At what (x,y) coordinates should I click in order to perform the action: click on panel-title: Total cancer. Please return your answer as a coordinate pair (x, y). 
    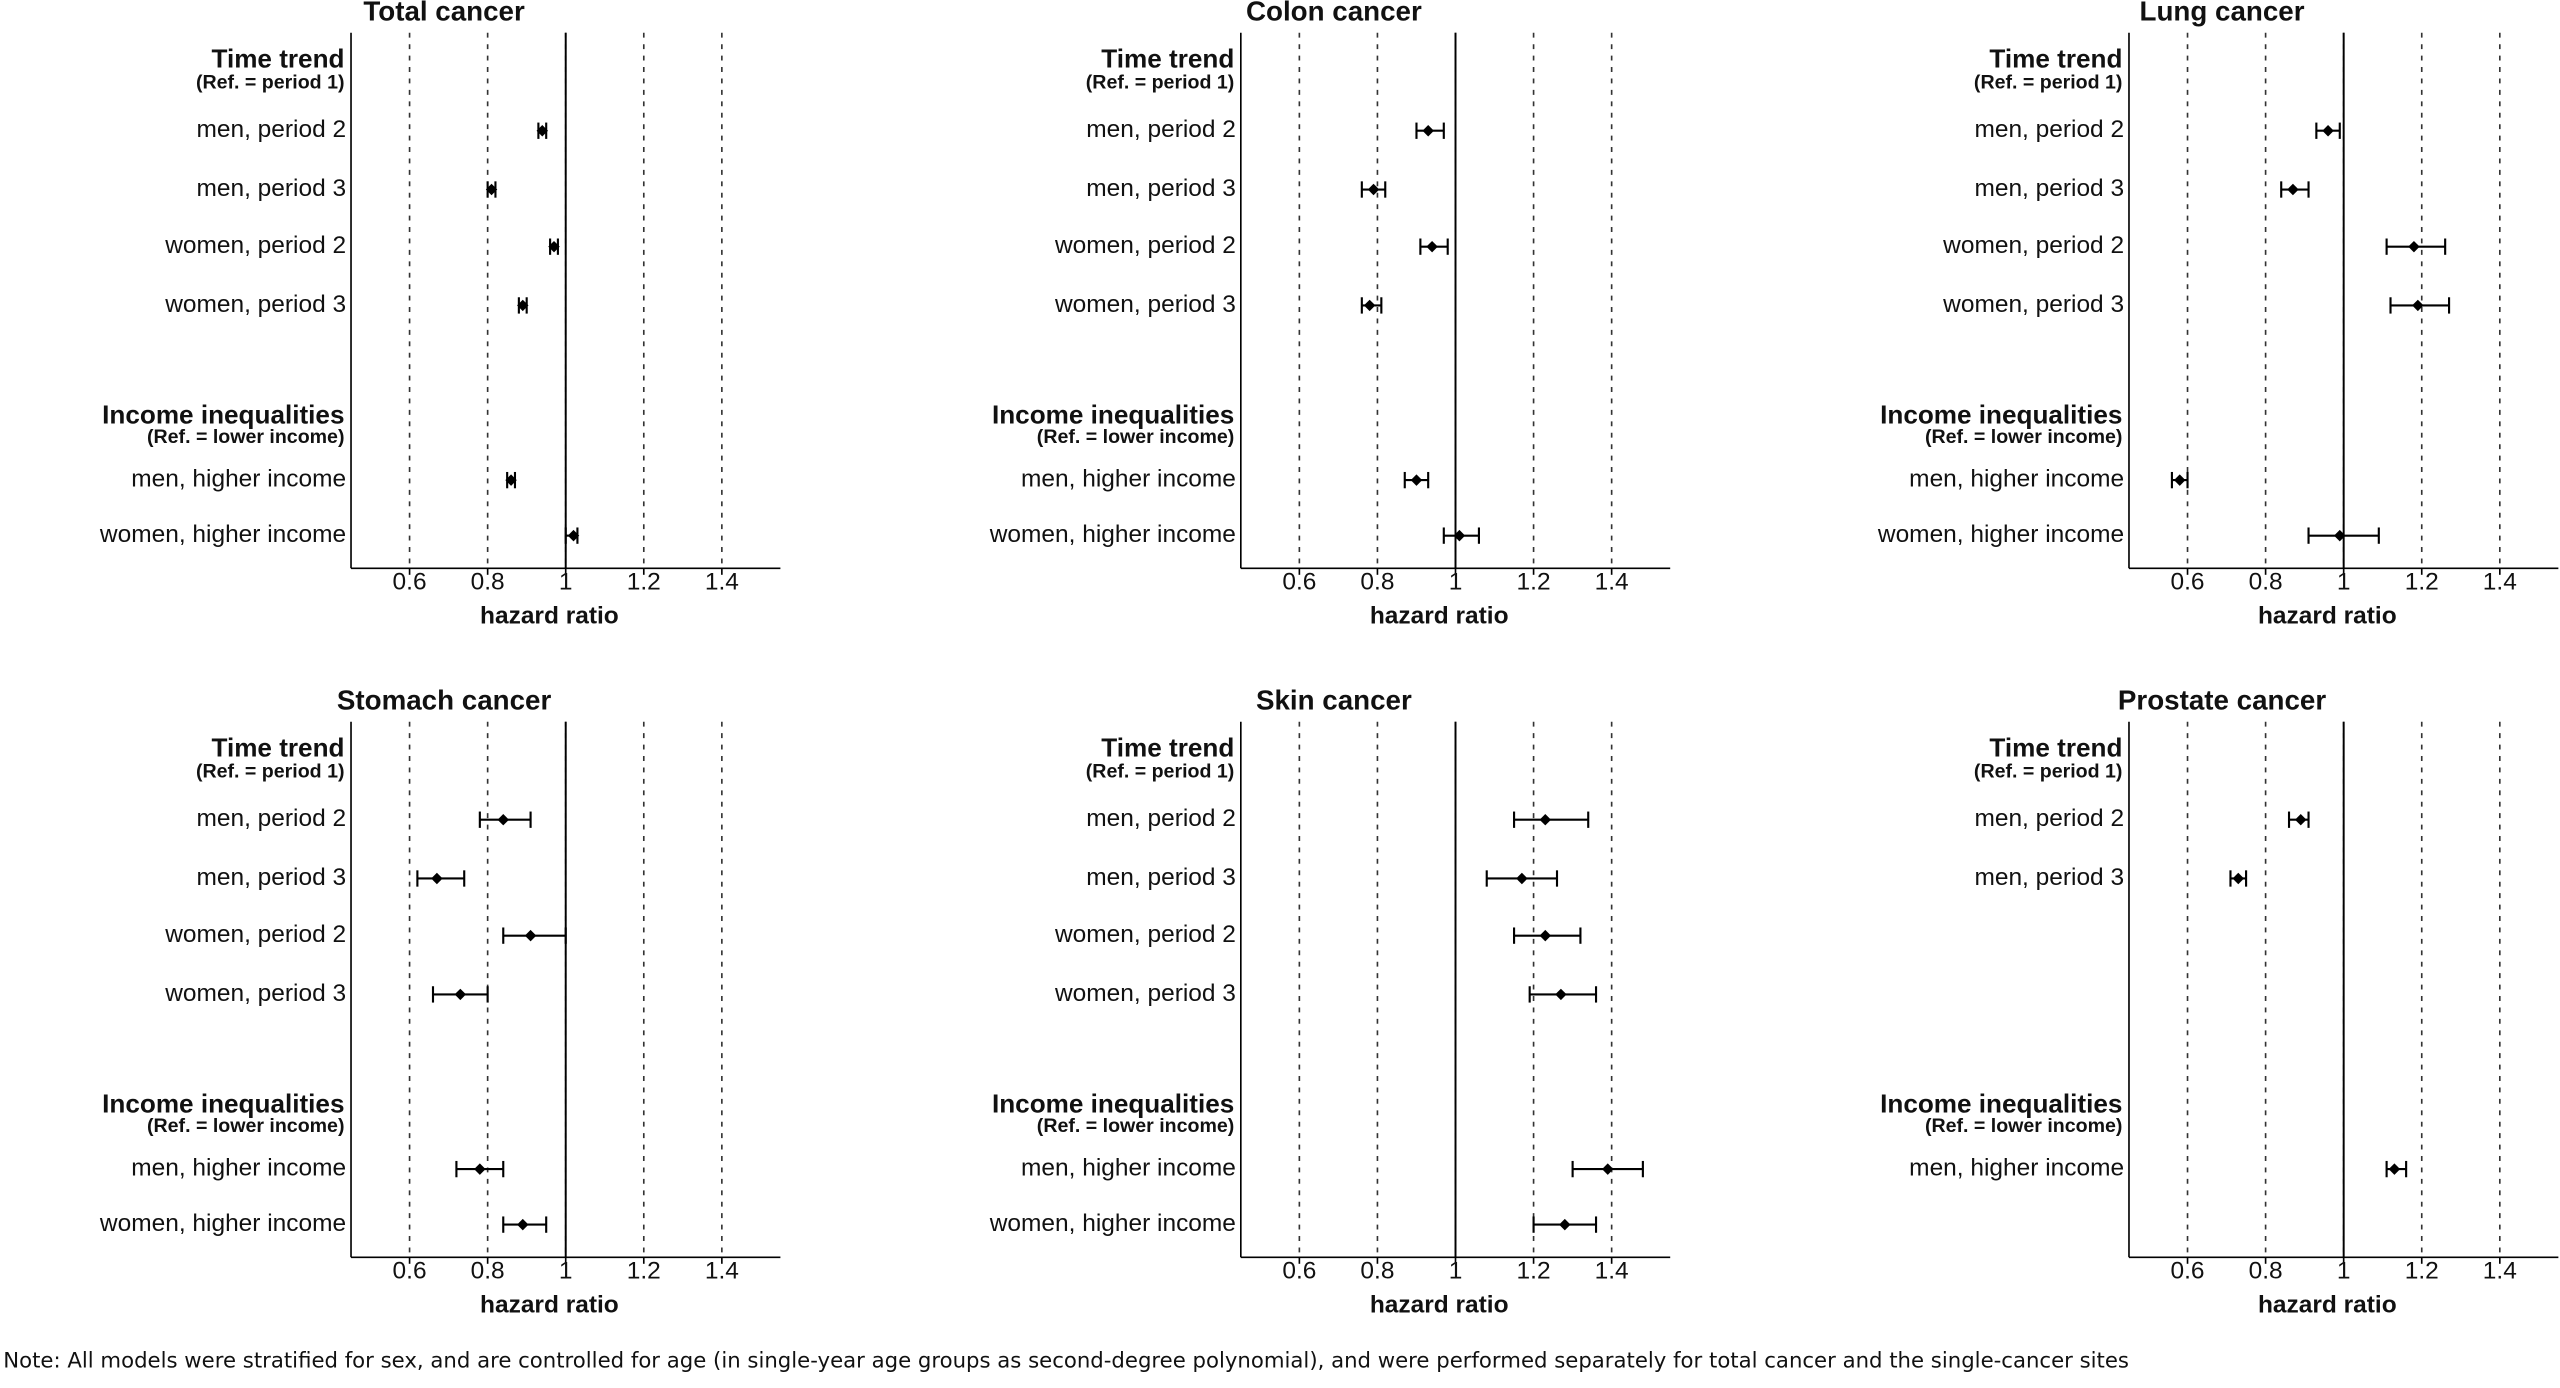
    Looking at the image, I should click on (444, 13).